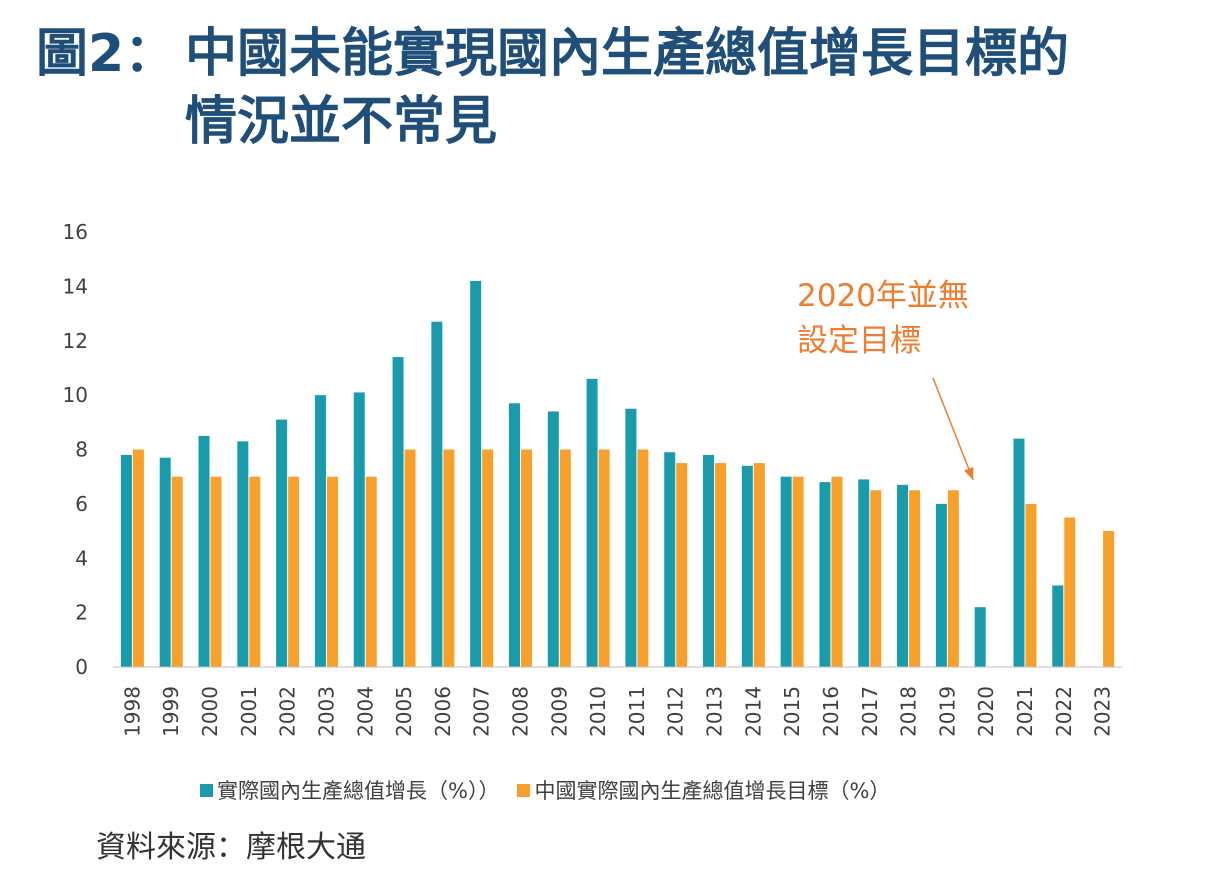  What do you see at coordinates (747, 566) in the screenshot?
I see `bar-actual-2014` at bounding box center [747, 566].